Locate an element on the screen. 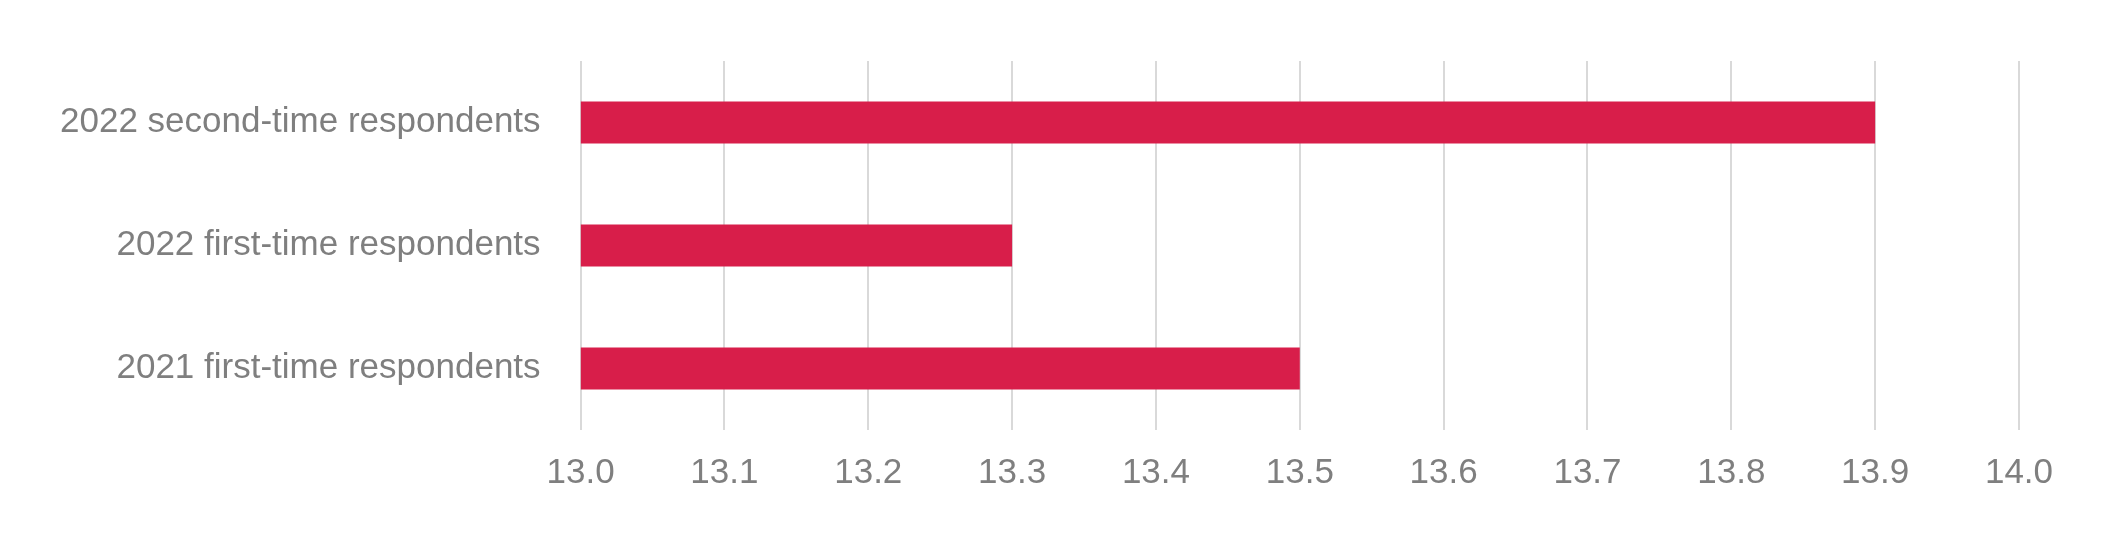  x-tick-label: 13.1 is located at coordinates (724, 470).